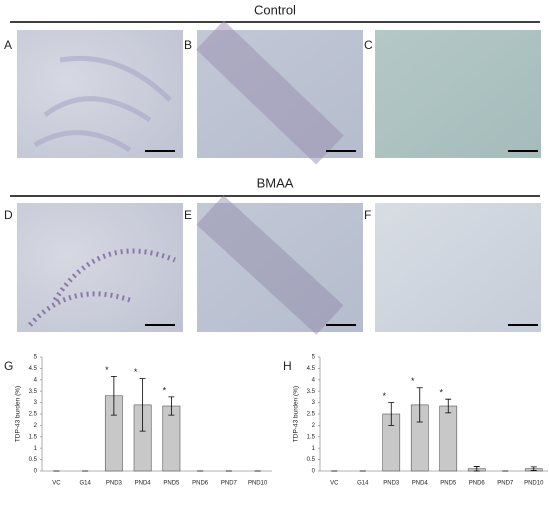 Image resolution: width=550 pixels, height=514 pixels. I want to click on panel-label: B, so click(188, 45).